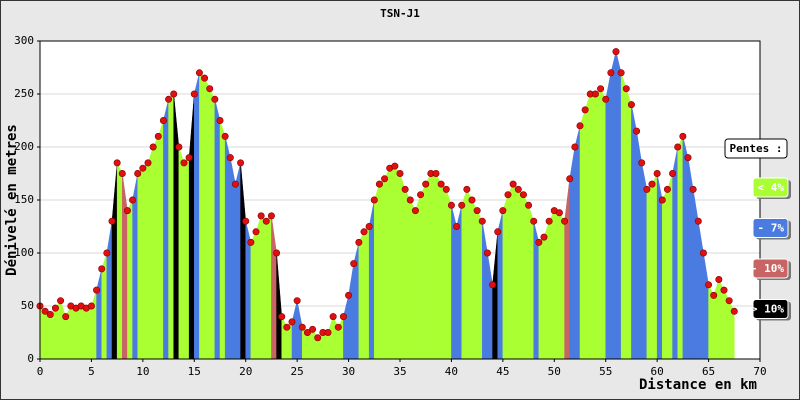 This screenshot has width=800, height=400. What do you see at coordinates (12, 200) in the screenshot?
I see `y-axis-label: Dénivelé en metres` at bounding box center [12, 200].